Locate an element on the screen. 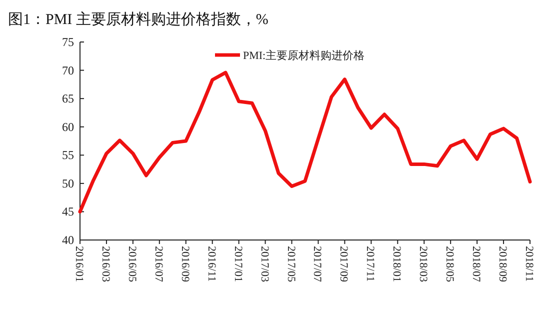  x-tick-label: 2016/01 is located at coordinates (79, 264).